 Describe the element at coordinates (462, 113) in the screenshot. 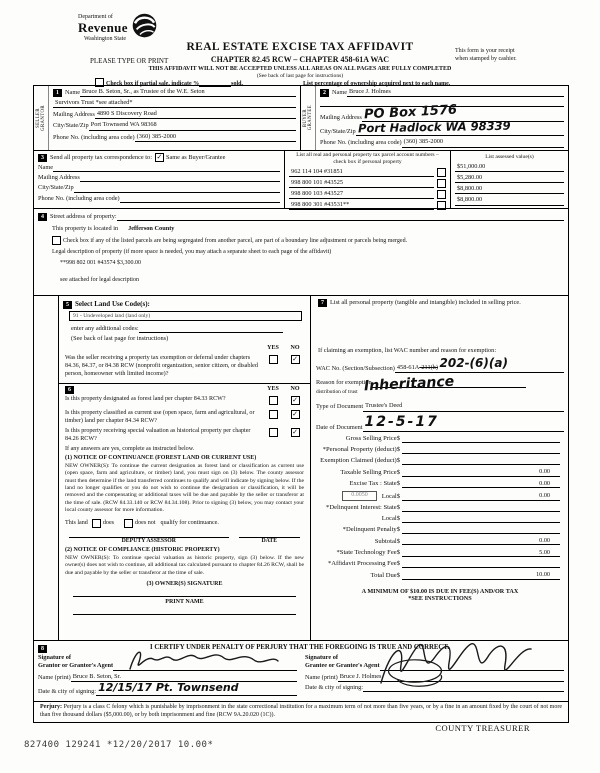

I see `buyer-address-field: PO Box 1576` at that location.